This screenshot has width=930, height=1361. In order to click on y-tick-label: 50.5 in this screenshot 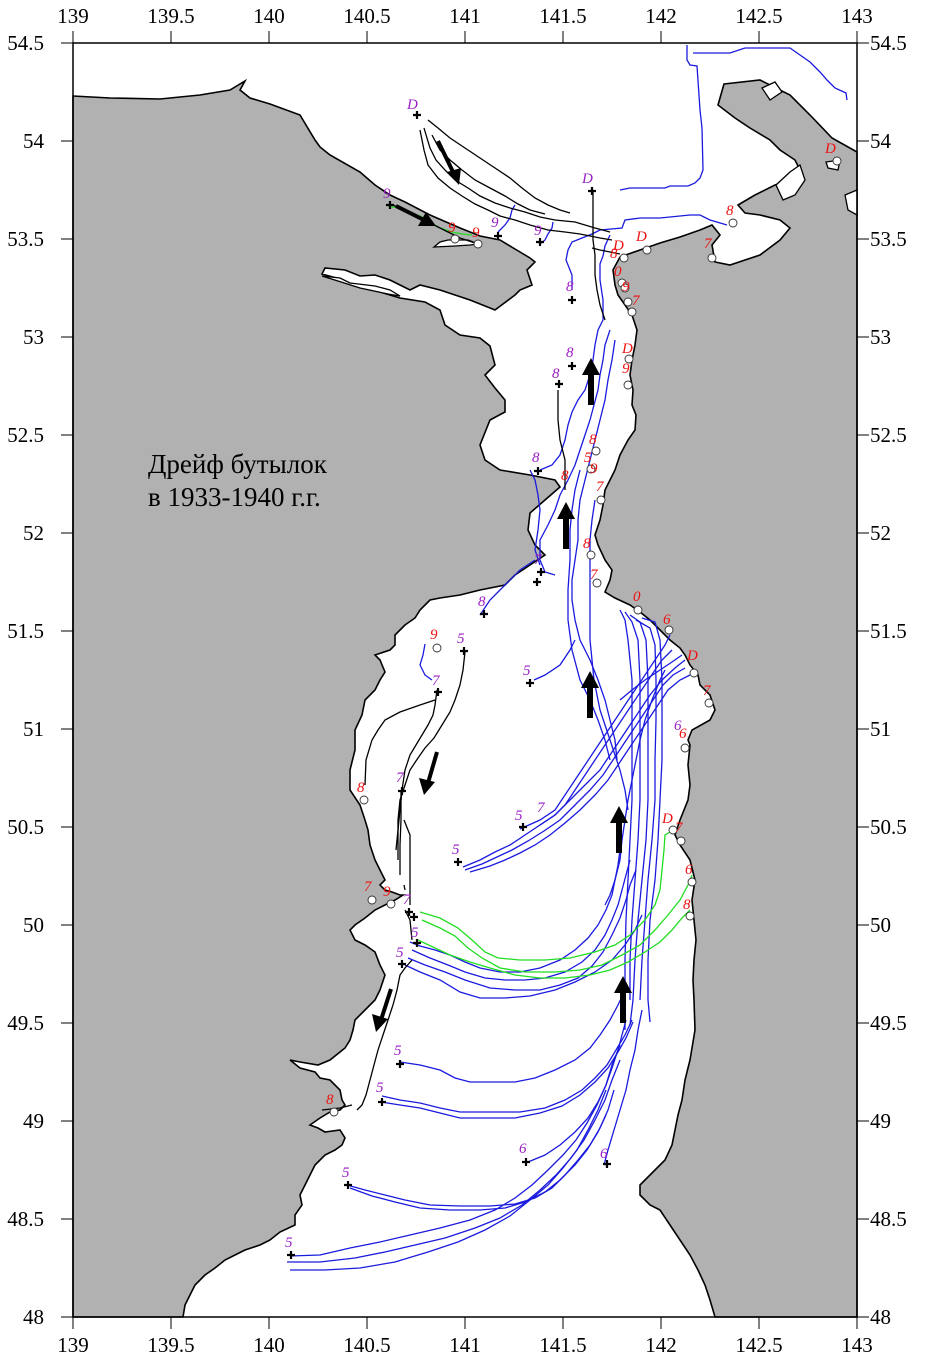, I will do `click(25, 827)`.